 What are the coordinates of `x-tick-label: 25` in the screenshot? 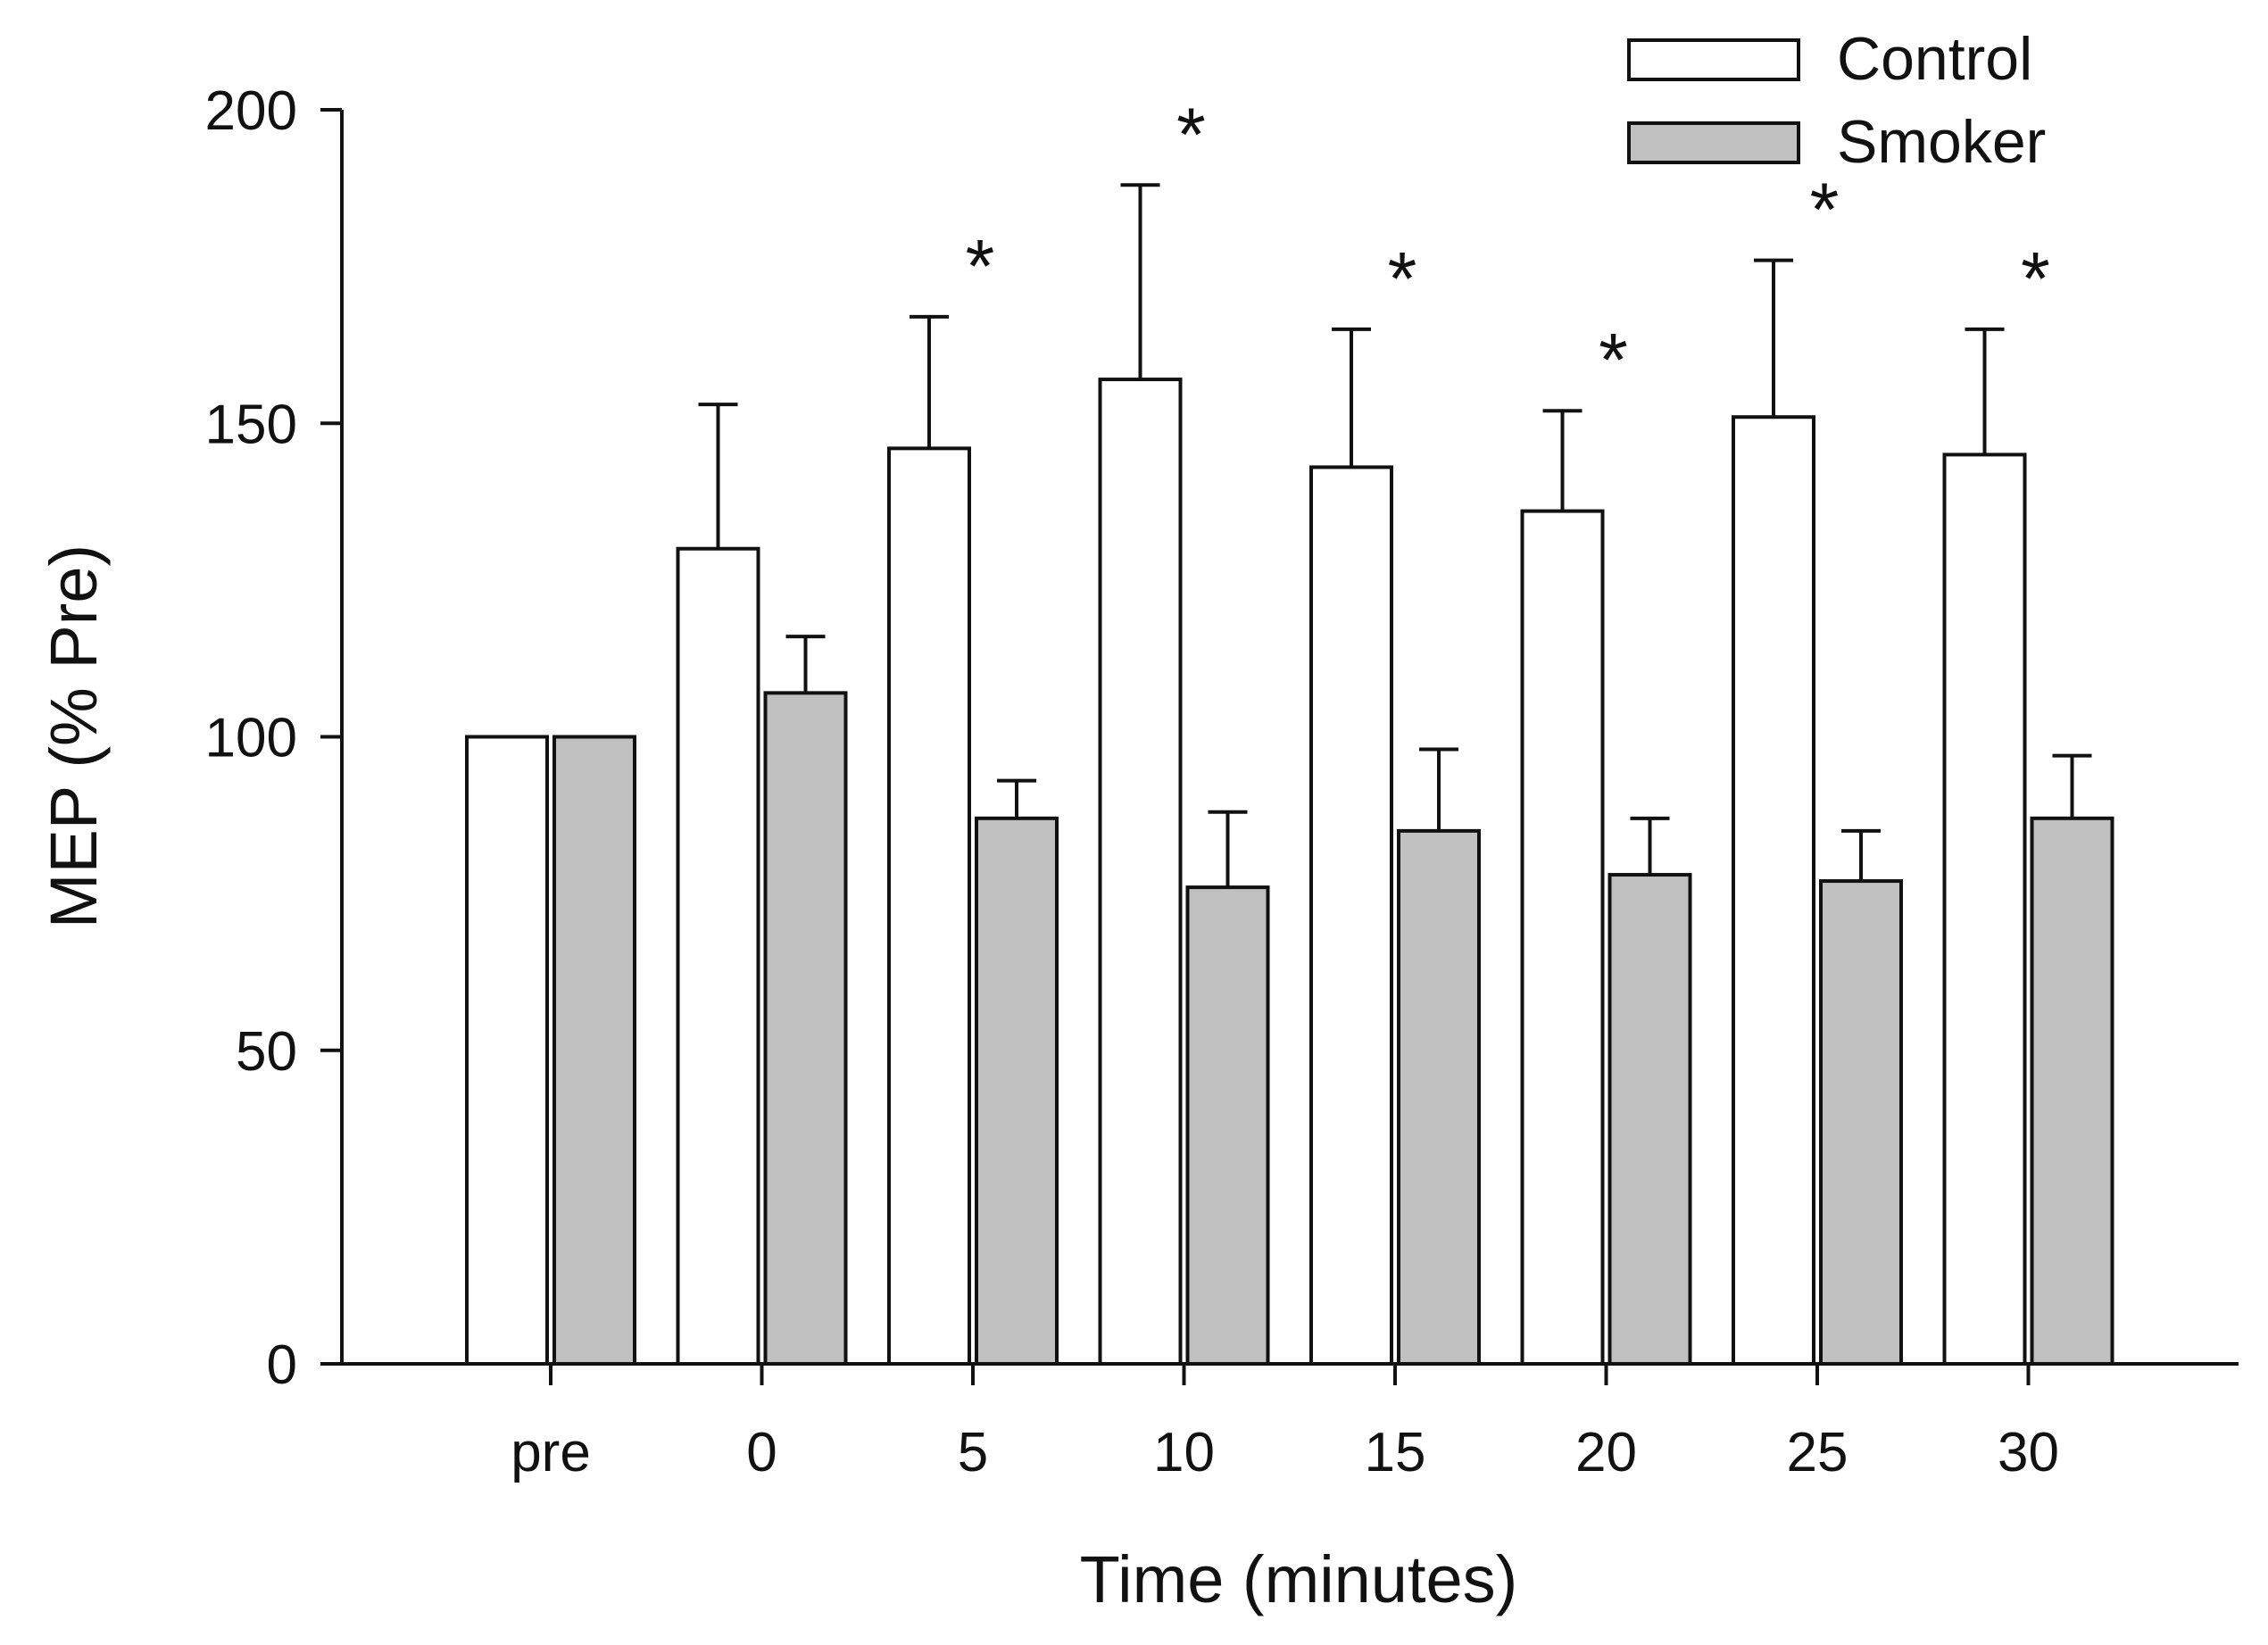 It's located at (1818, 1452).